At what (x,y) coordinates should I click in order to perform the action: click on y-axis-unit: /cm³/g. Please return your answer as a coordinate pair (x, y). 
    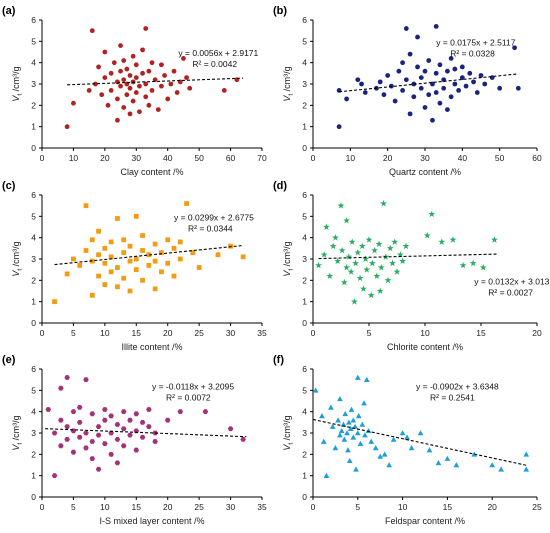
    Looking at the image, I should click on (16, 255).